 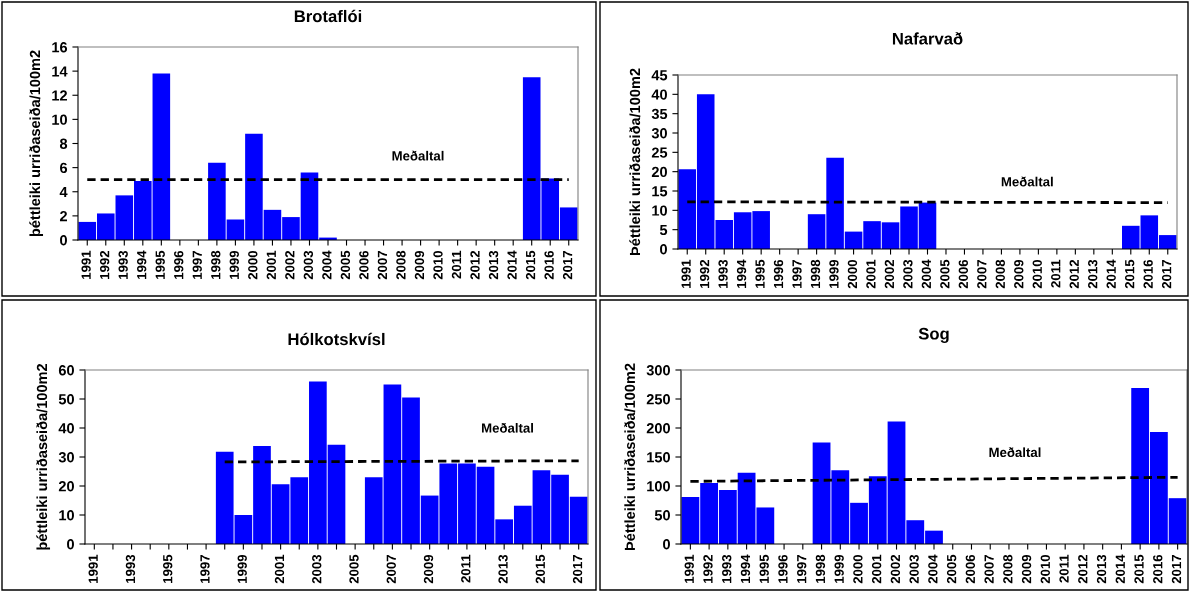 I want to click on chart-title: Nafarvað, so click(x=927, y=38).